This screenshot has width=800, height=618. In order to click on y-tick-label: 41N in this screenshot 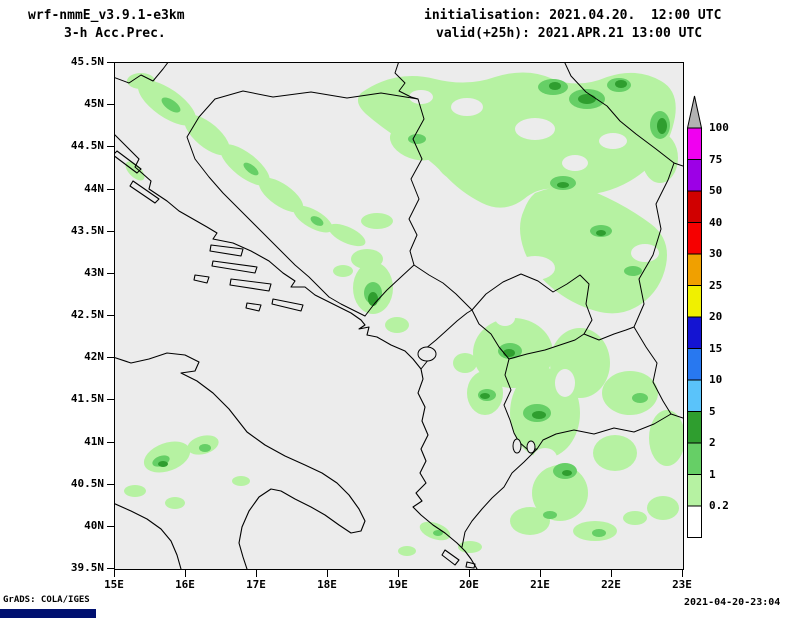, I will do `click(94, 441)`.